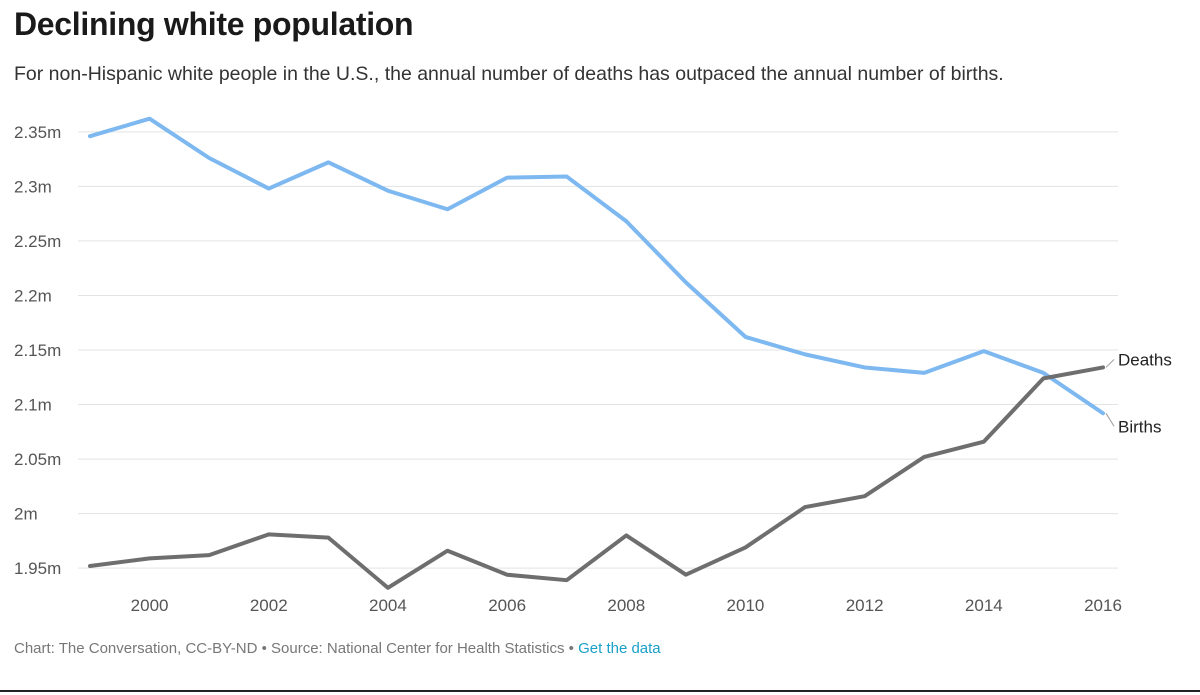 This screenshot has height=695, width=1200. Describe the element at coordinates (865, 605) in the screenshot. I see `x-tick-label: 2012` at that location.